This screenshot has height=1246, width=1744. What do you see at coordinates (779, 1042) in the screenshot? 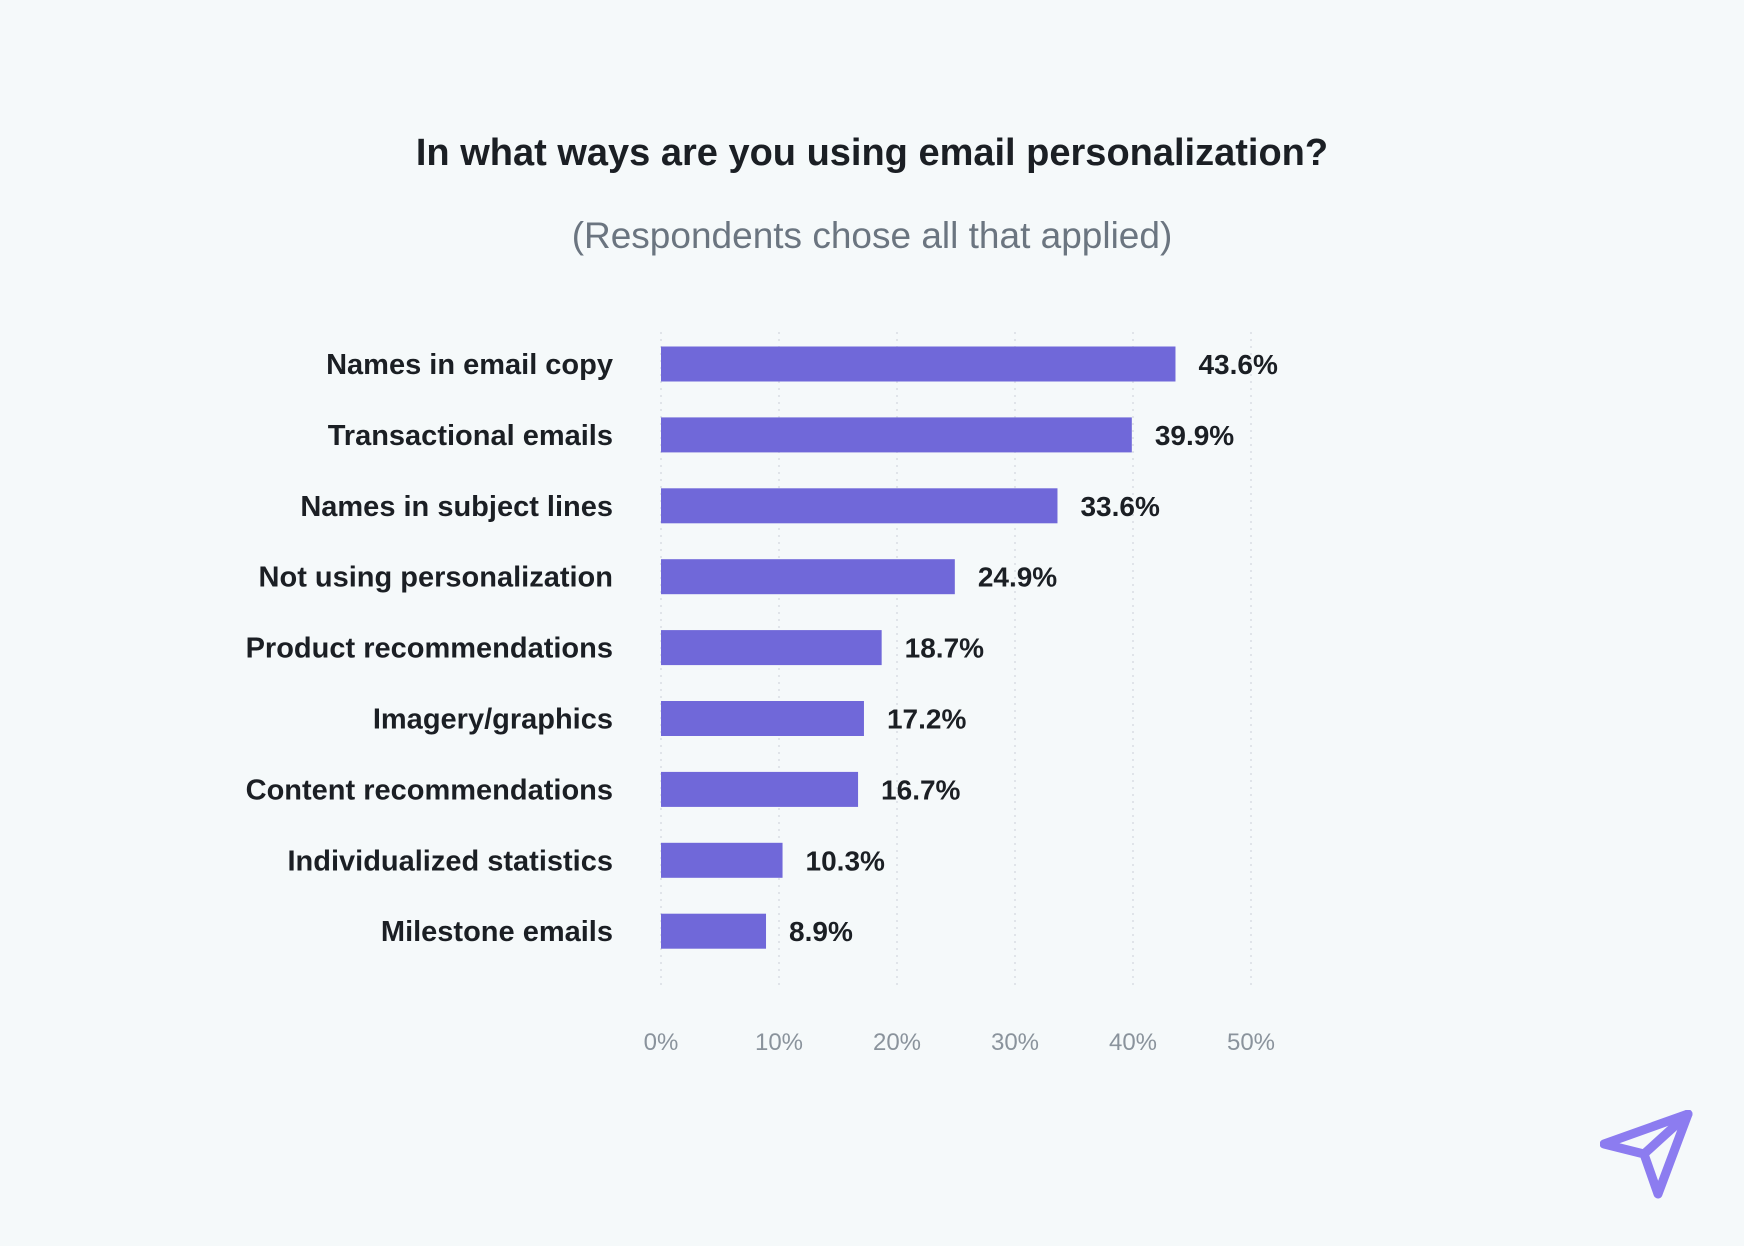
I see `x-tick-label: 10%` at bounding box center [779, 1042].